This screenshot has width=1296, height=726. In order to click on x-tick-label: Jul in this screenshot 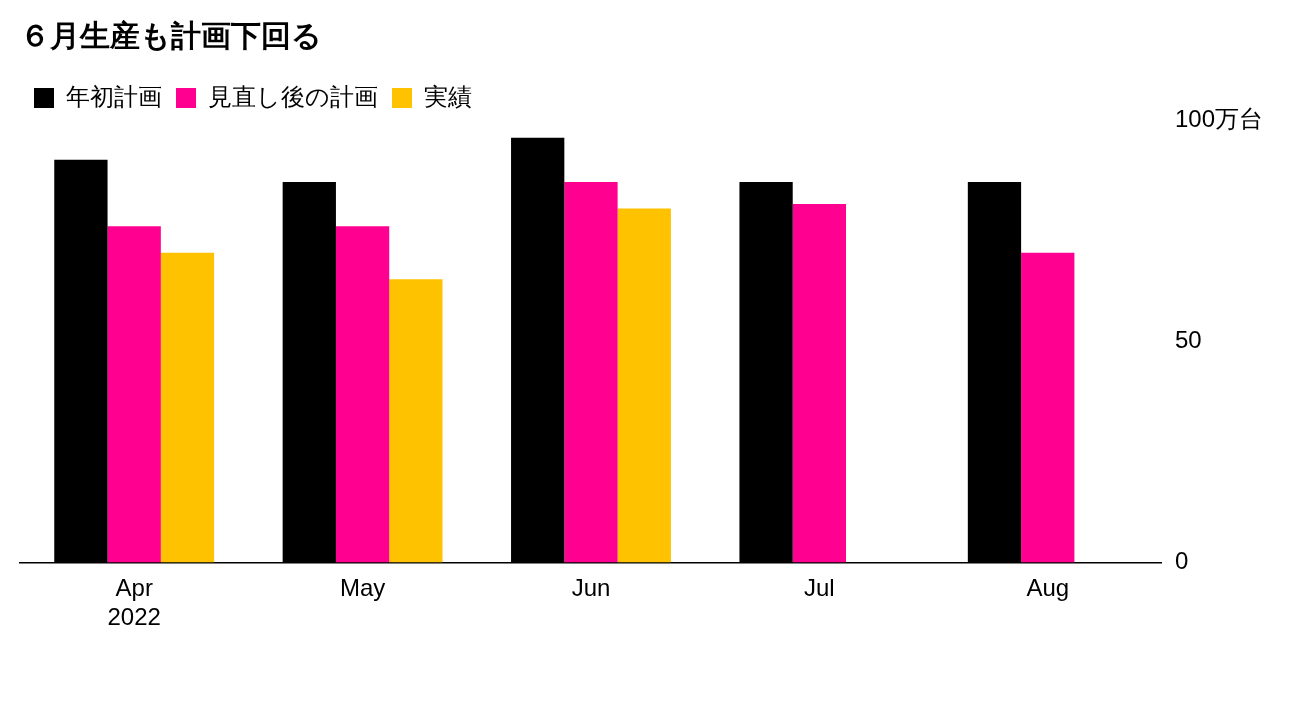, I will do `click(819, 588)`.